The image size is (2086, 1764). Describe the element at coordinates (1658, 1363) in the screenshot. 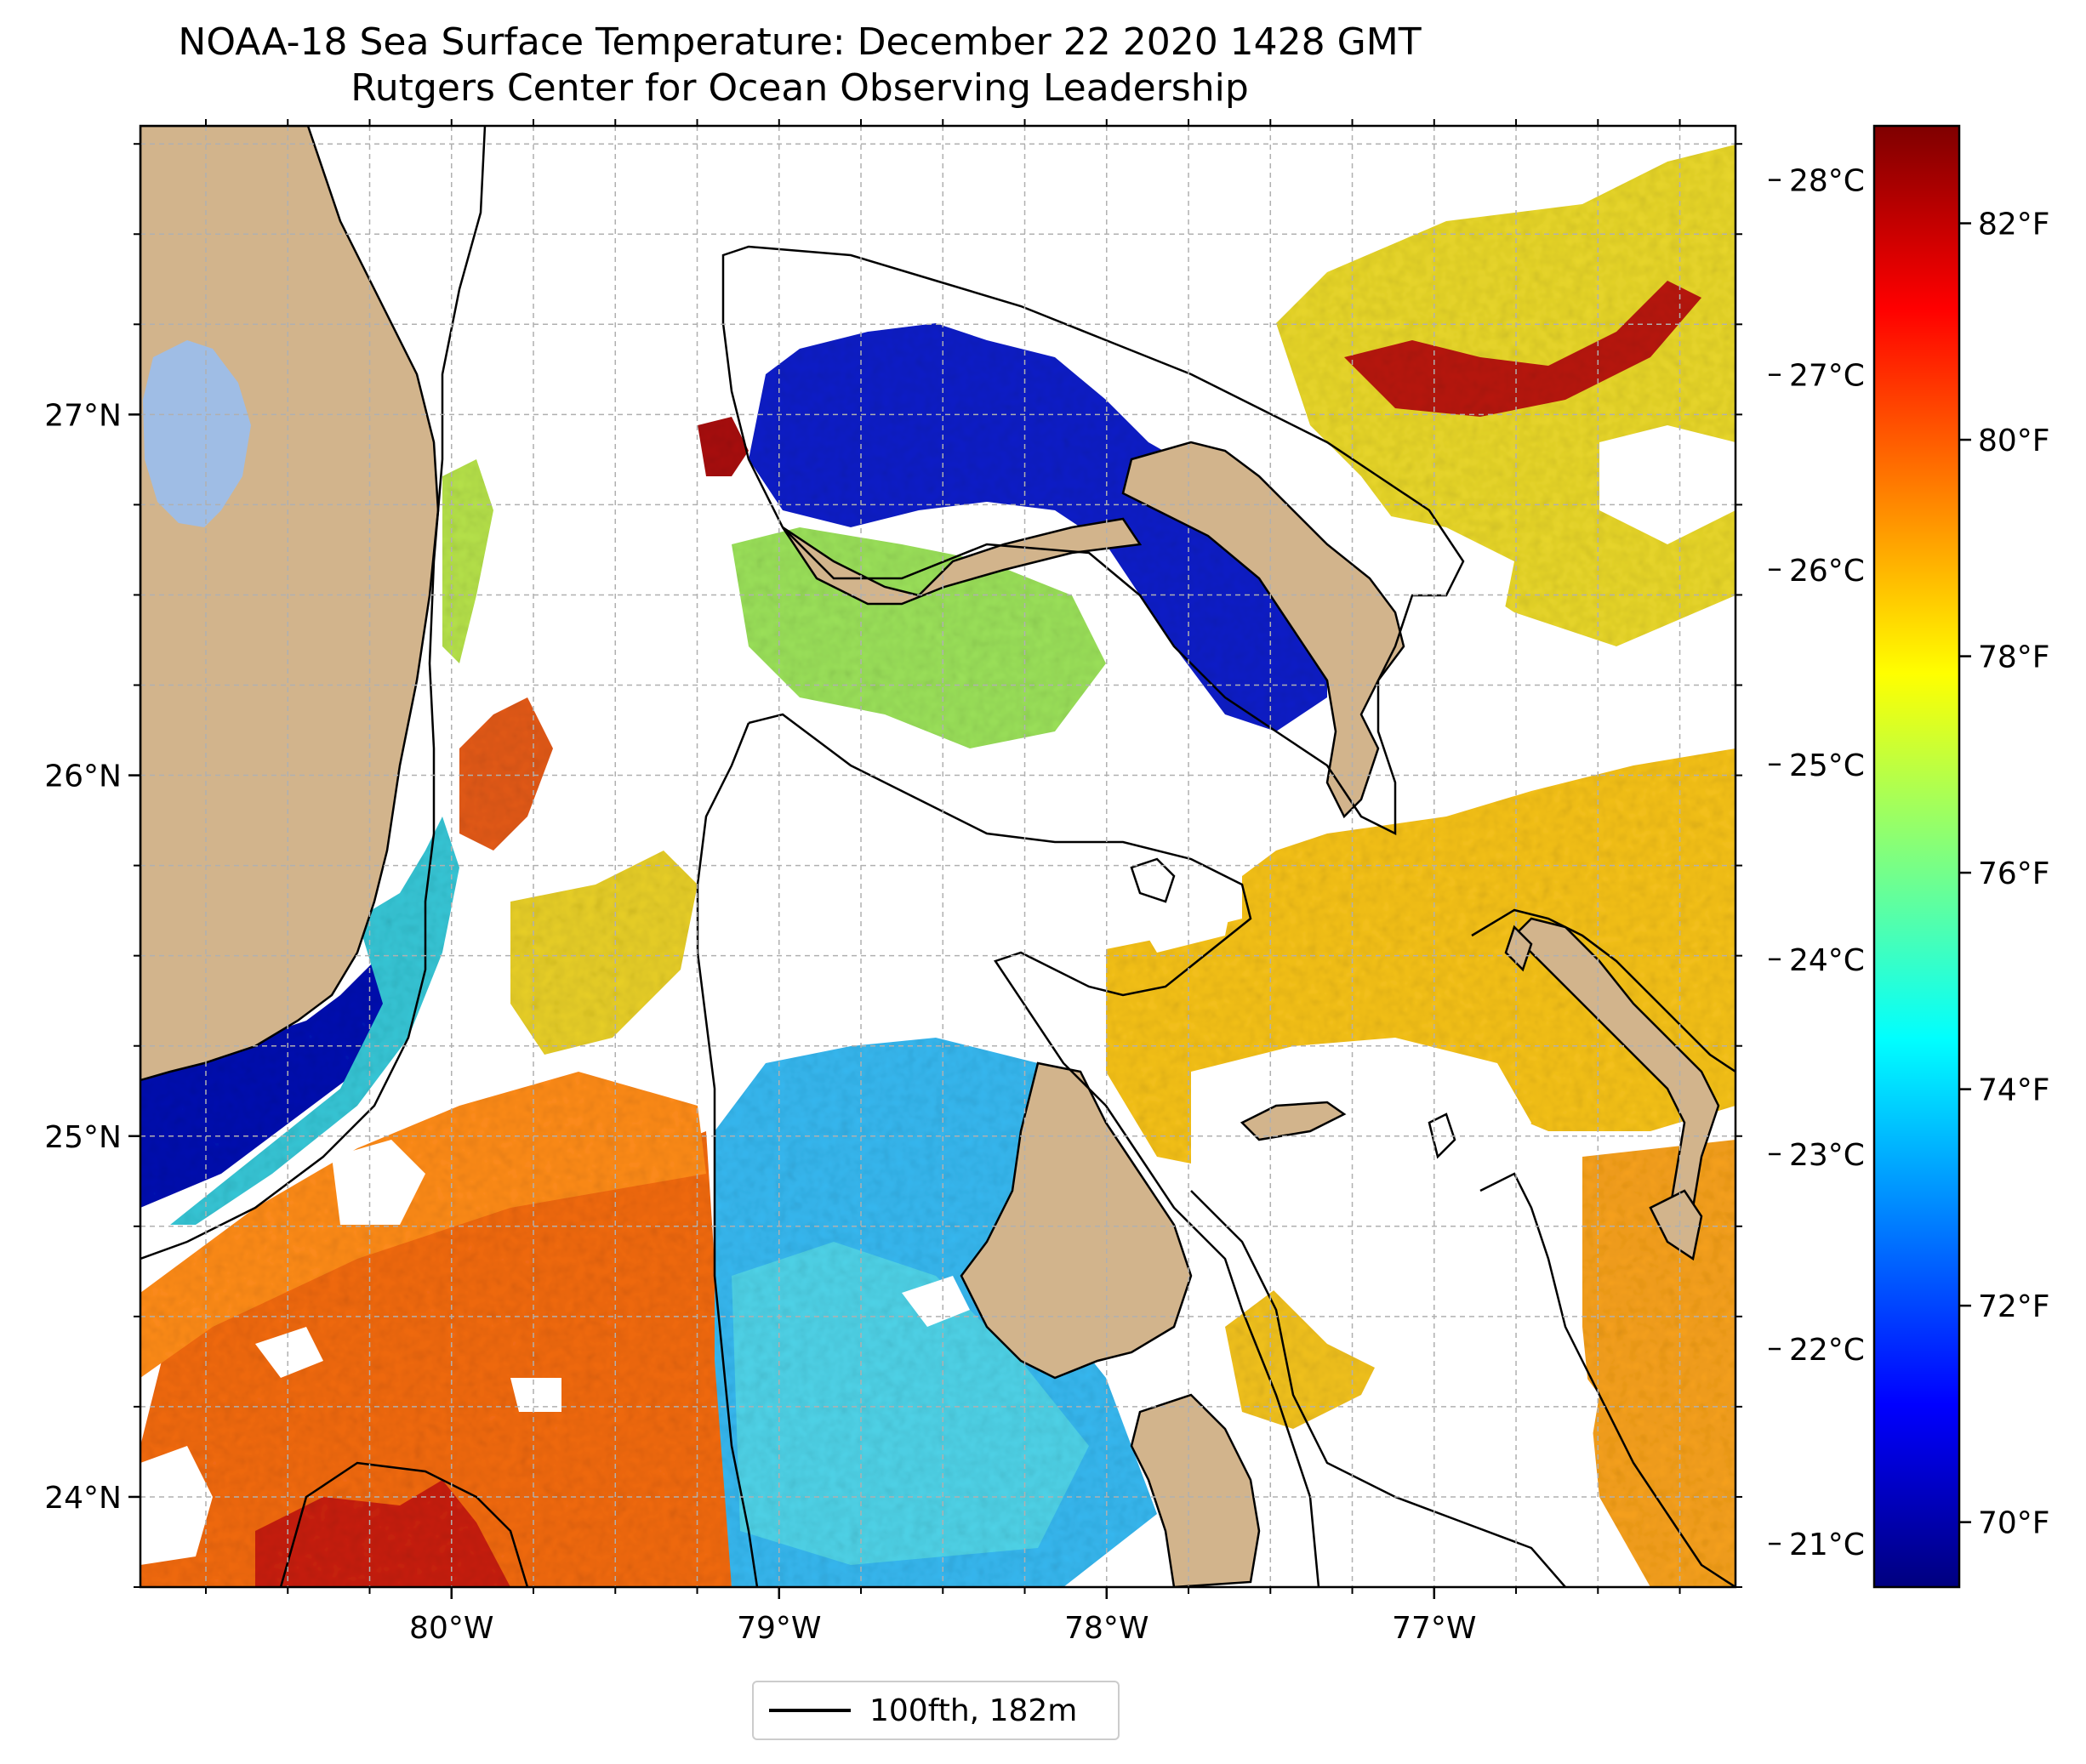

I see `sst-orange-southeast` at that location.